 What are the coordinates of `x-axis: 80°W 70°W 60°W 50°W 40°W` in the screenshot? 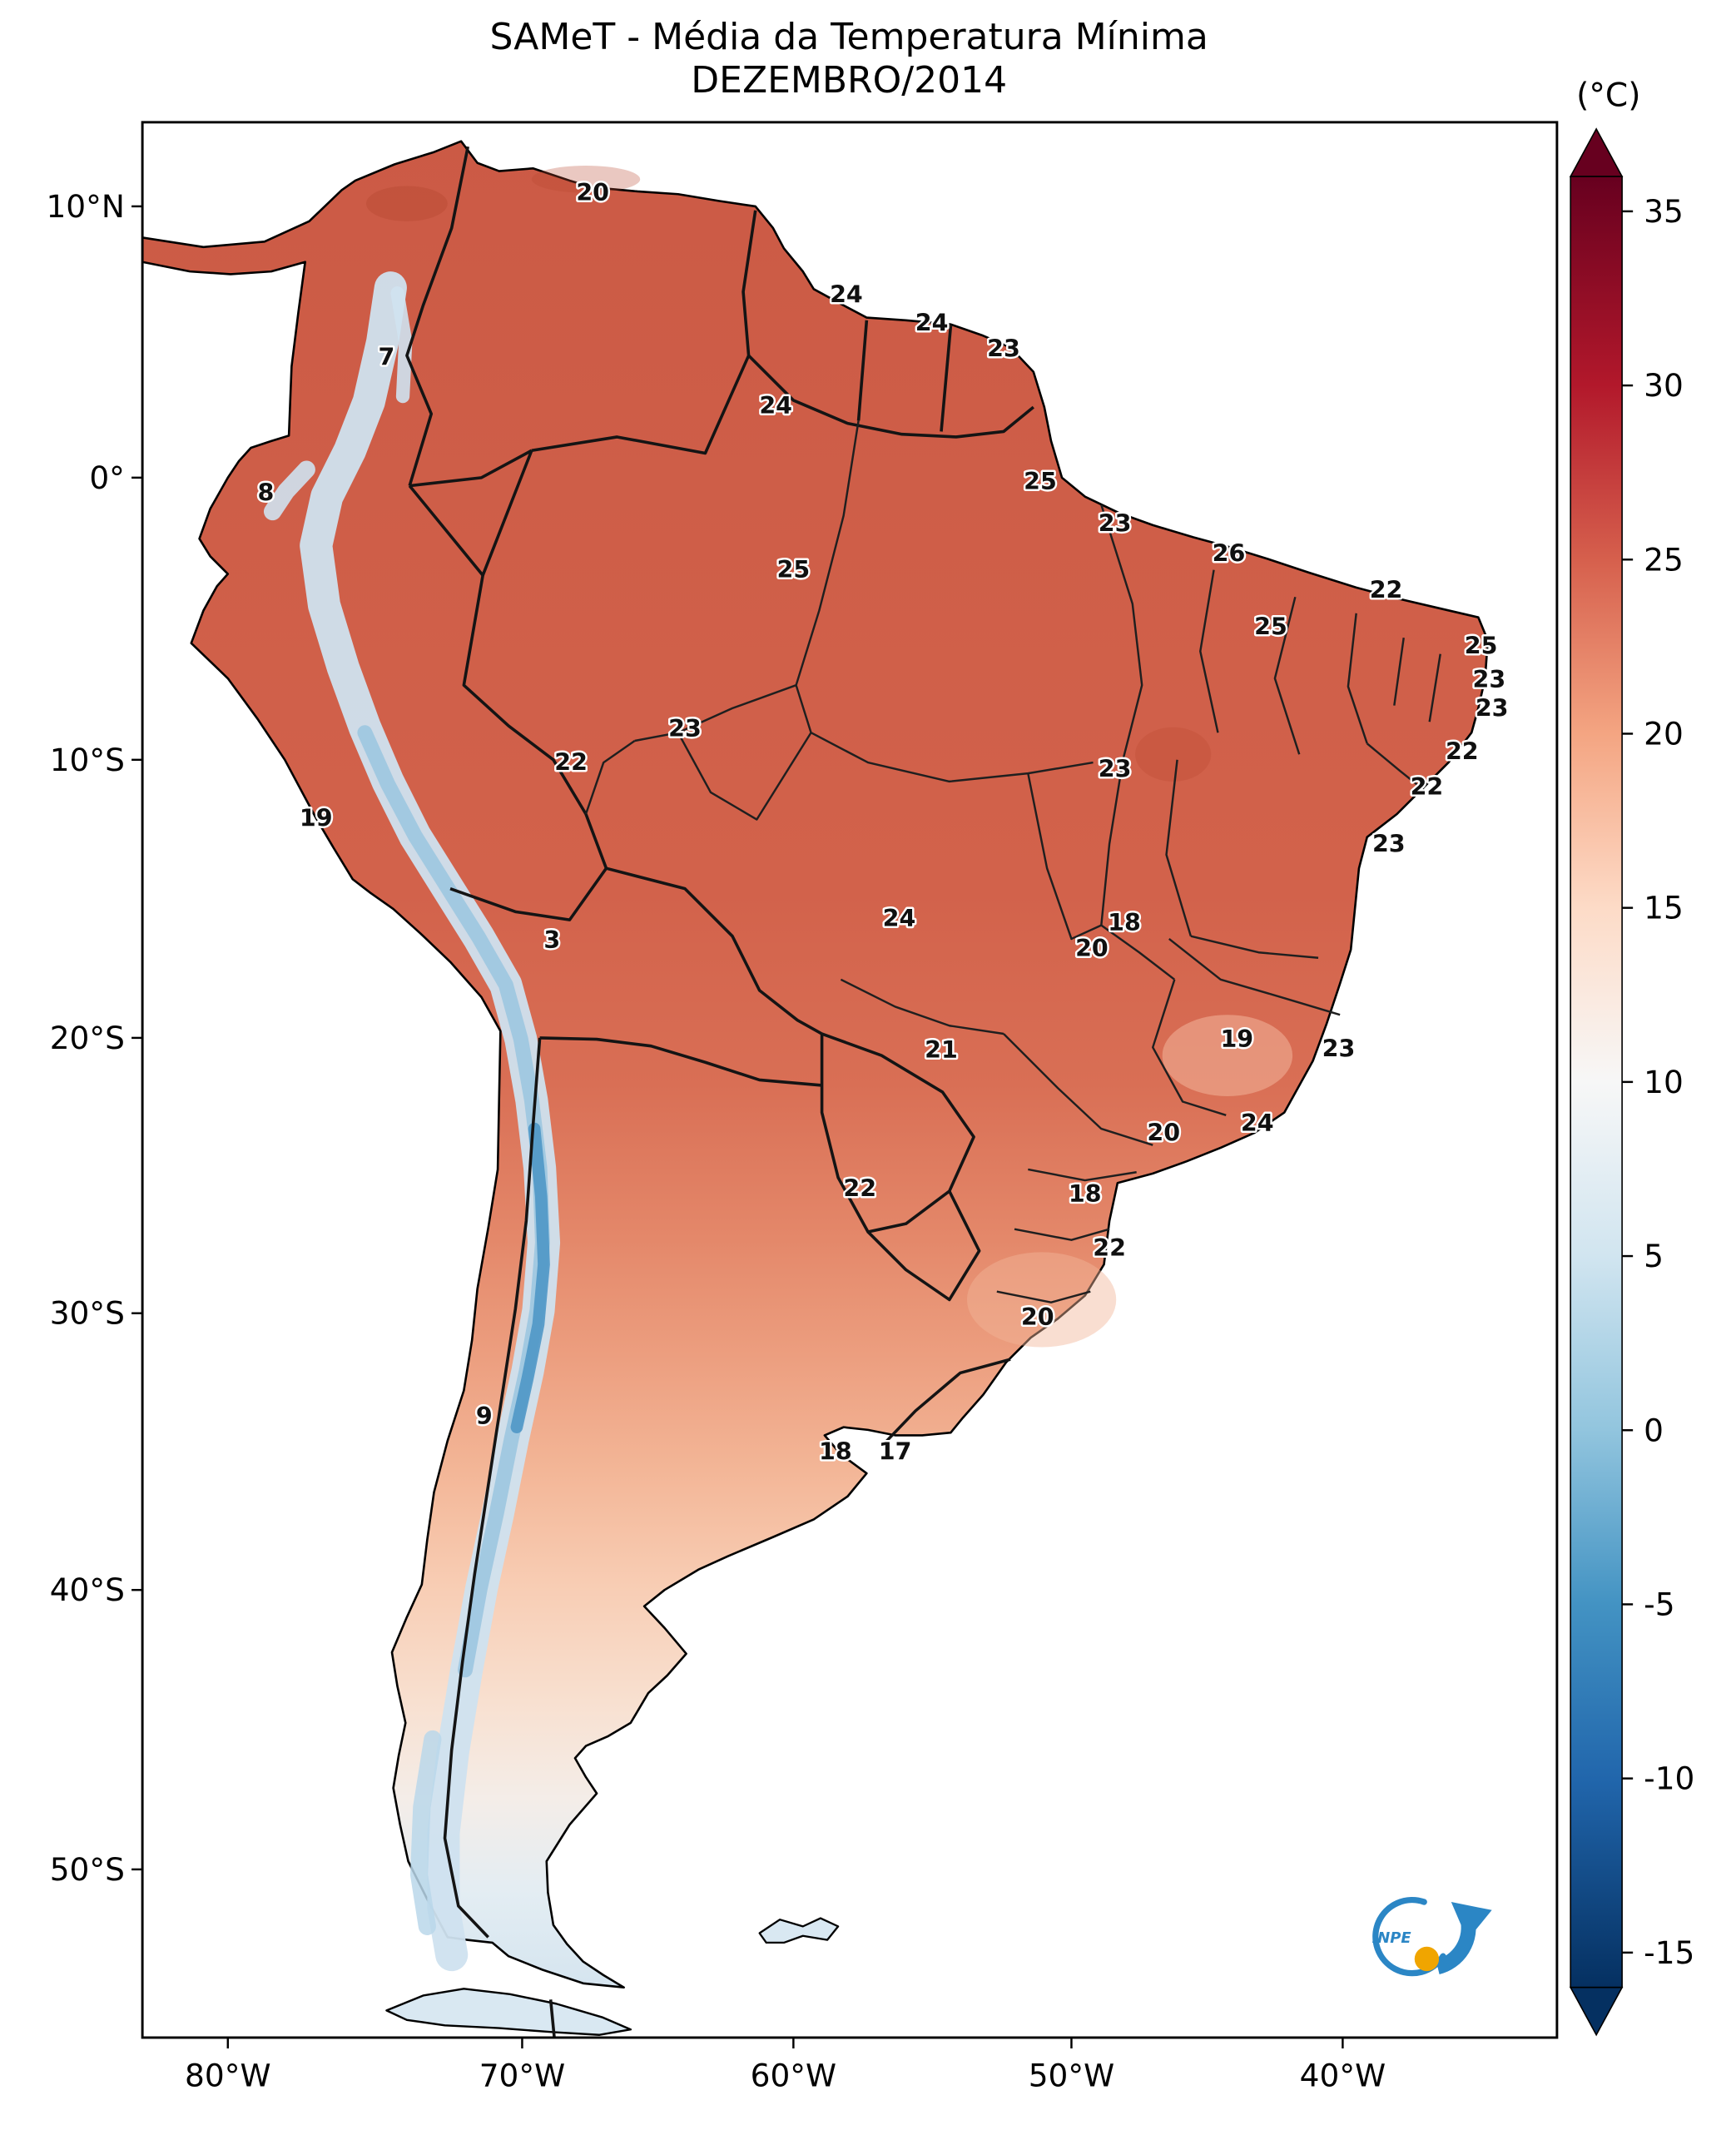 It's located at (785, 2065).